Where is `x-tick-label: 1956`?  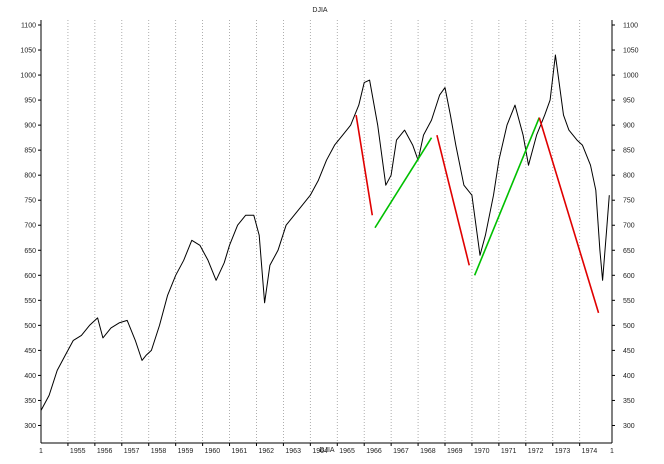 x-tick-label: 1956 is located at coordinates (105, 451).